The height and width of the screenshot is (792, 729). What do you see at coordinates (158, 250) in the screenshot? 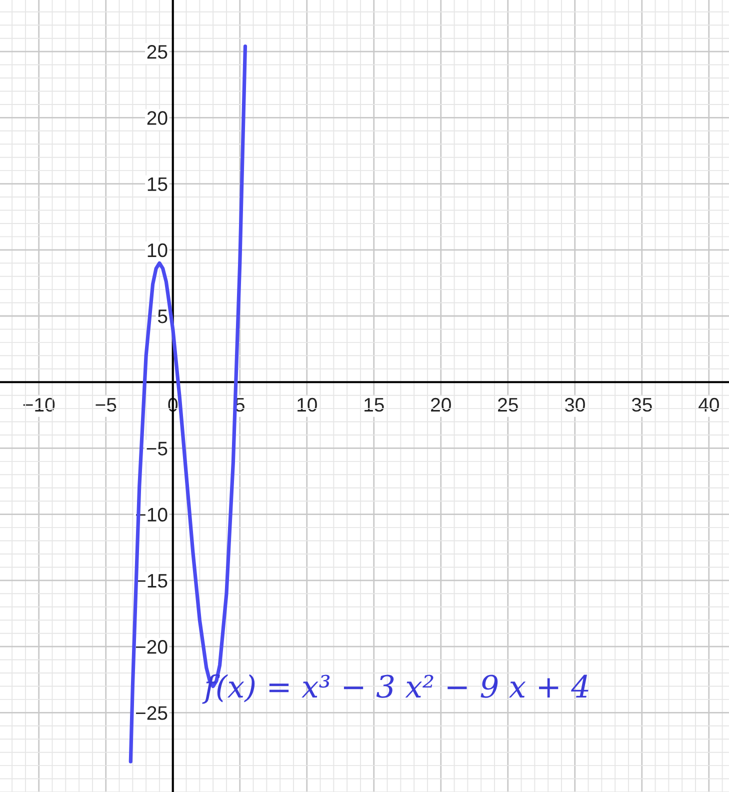
I see `y-tick-label: 10` at bounding box center [158, 250].